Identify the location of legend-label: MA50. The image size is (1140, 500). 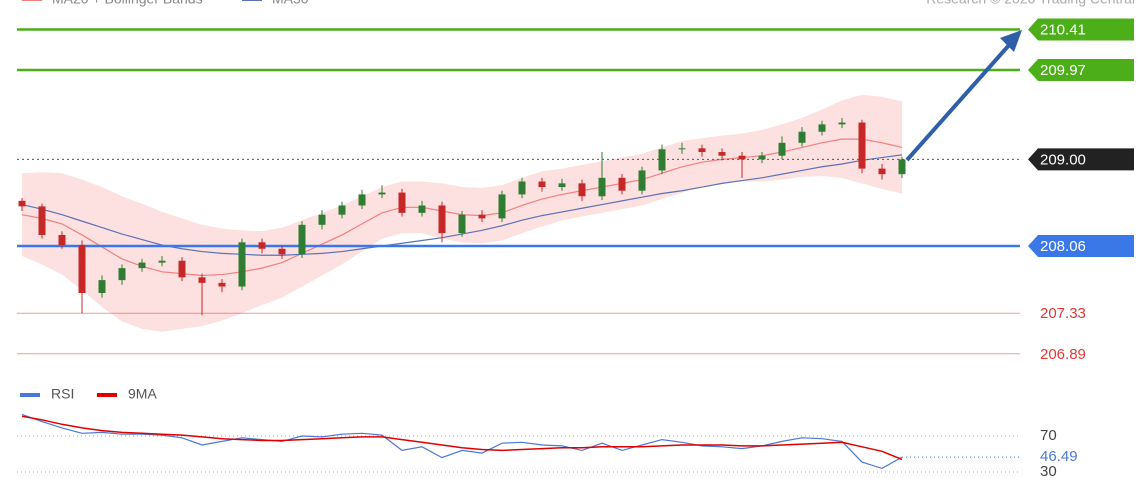
(290, 3).